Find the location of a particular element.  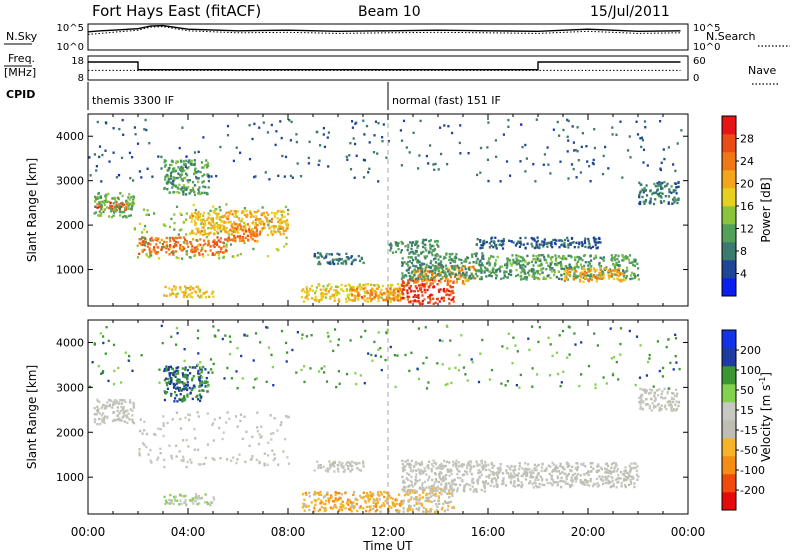

nsky-series-line is located at coordinates (384, 28).